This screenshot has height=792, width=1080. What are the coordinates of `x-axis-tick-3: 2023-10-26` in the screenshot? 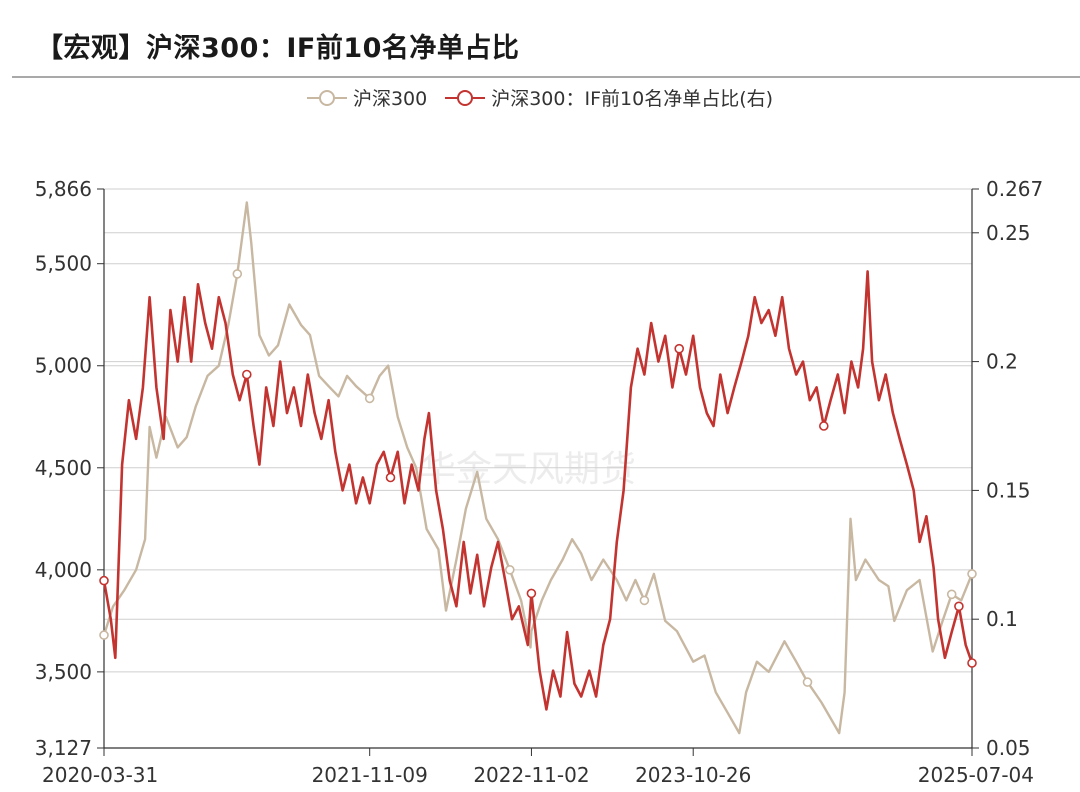 It's located at (693, 775).